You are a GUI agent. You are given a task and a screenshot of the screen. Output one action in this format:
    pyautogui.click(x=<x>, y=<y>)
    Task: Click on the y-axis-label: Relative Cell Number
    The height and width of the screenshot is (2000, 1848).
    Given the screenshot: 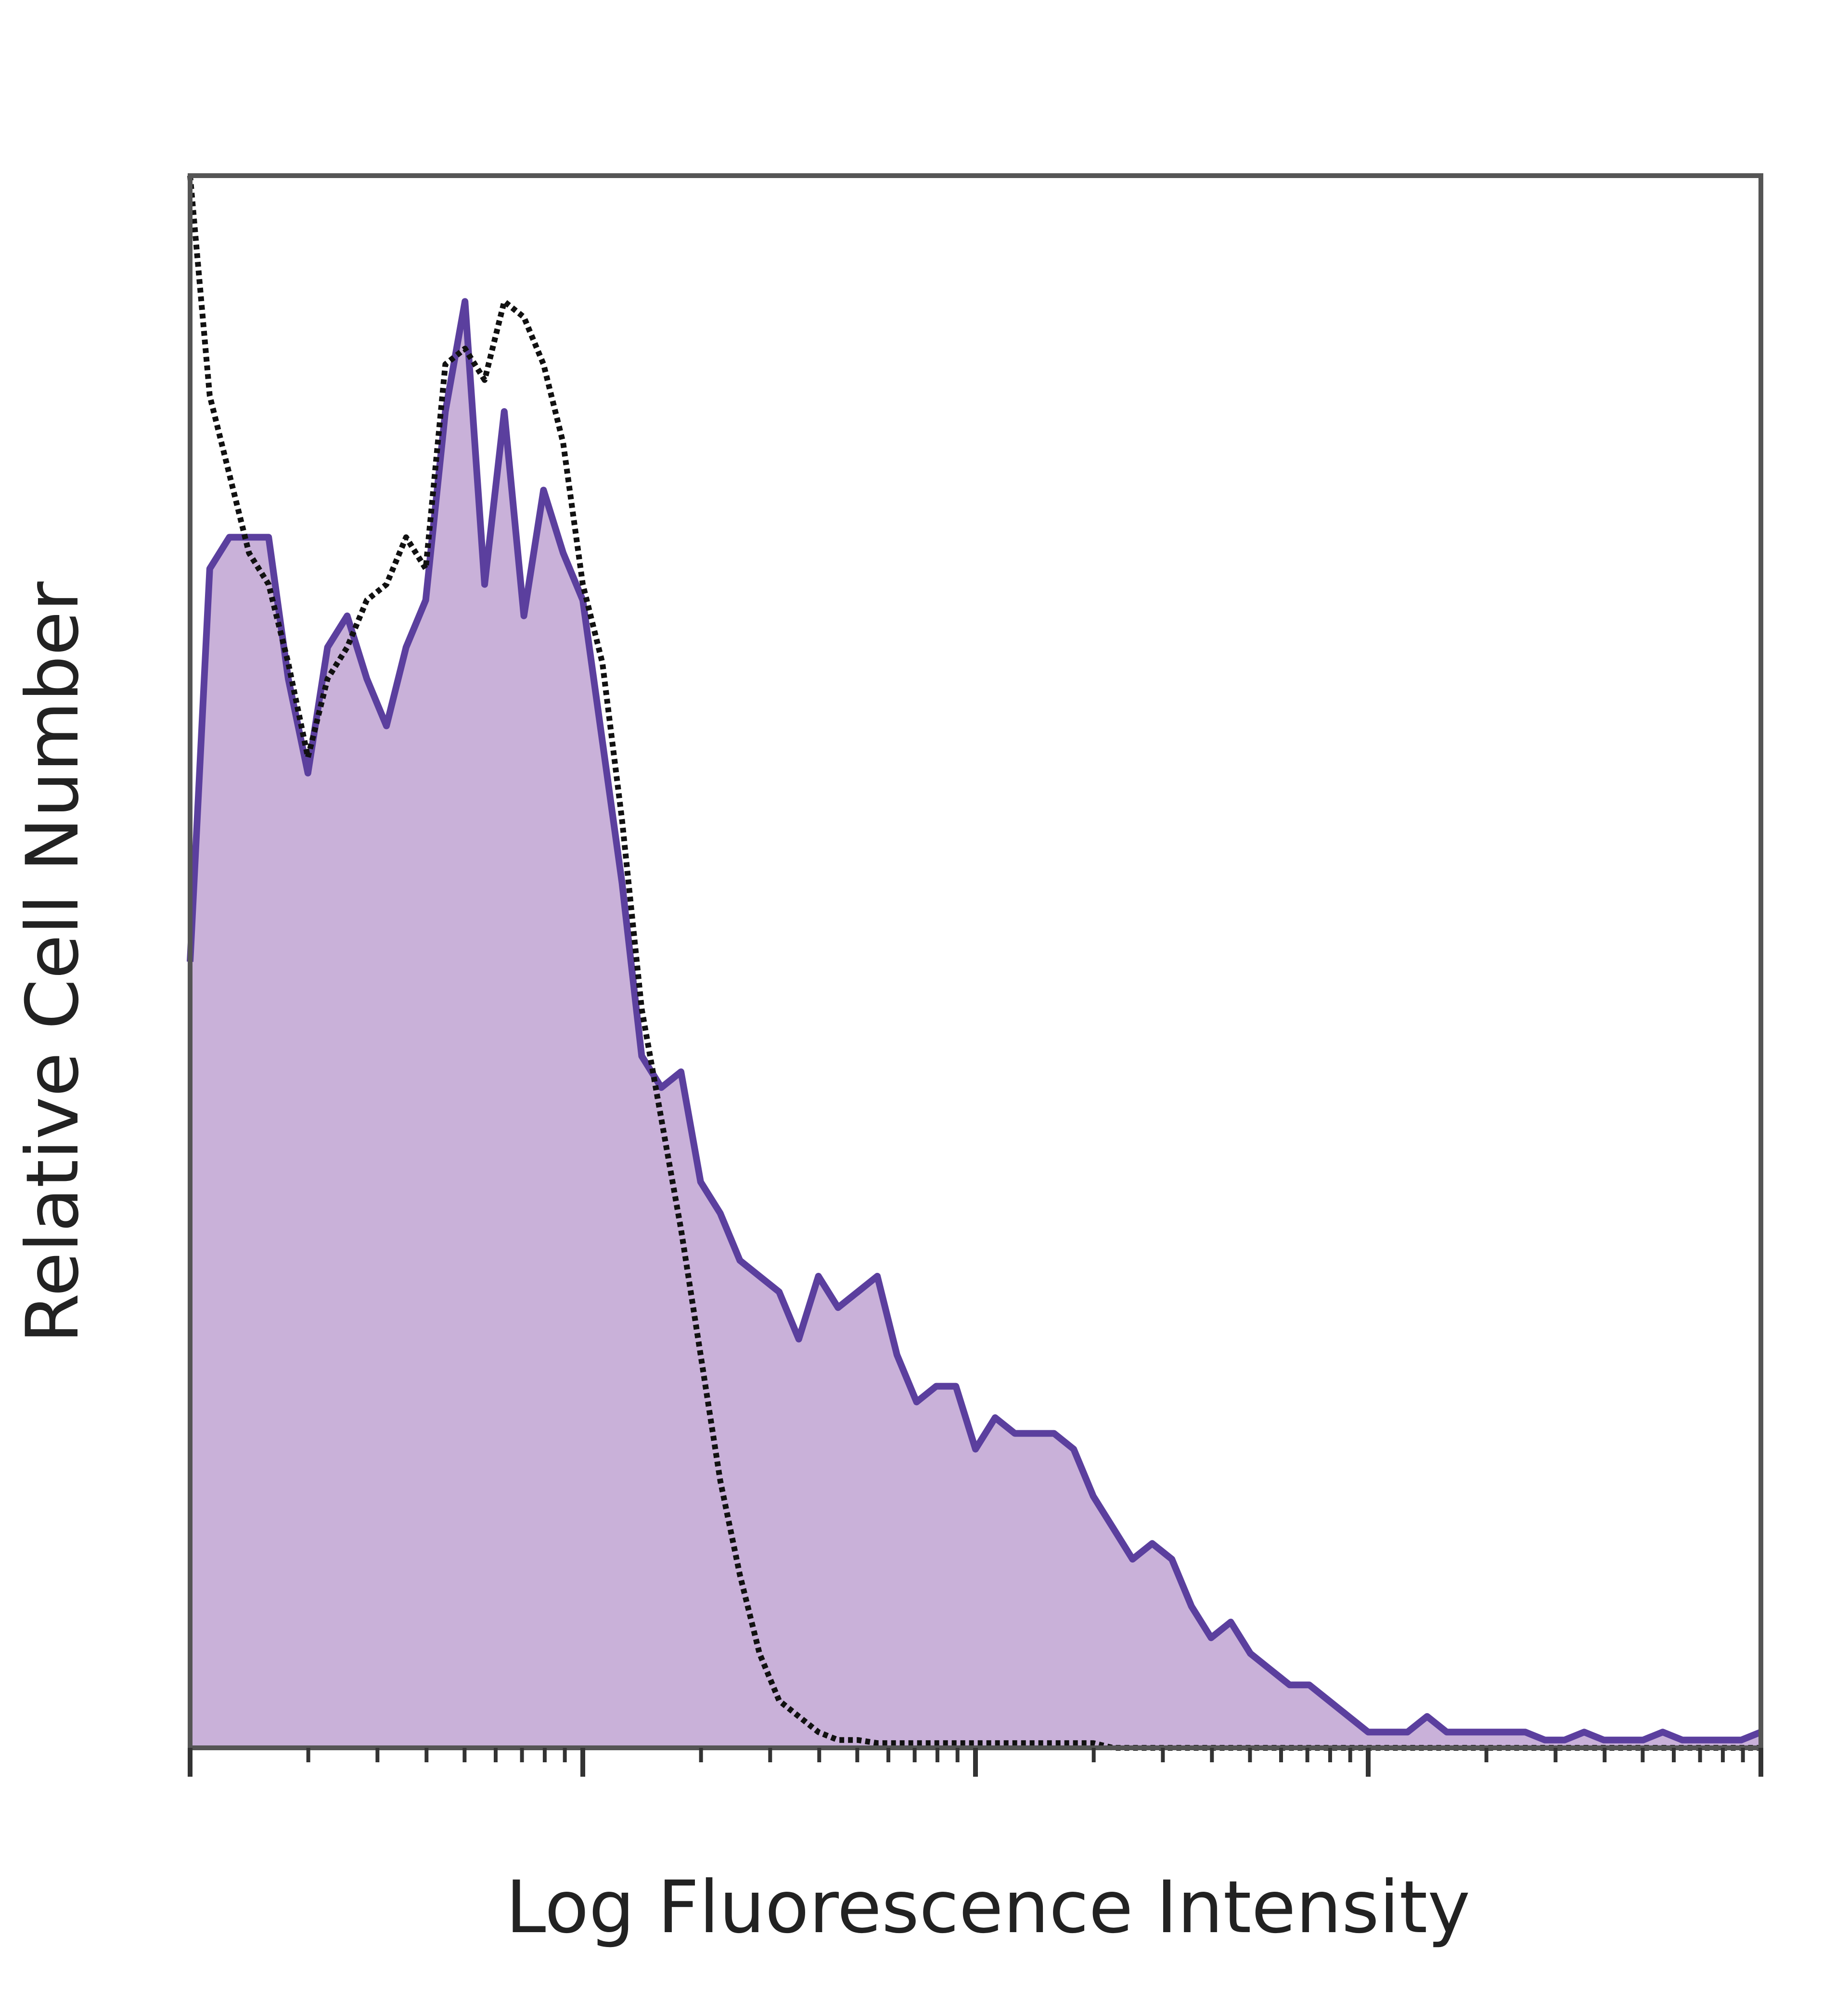 What is the action you would take?
    pyautogui.click(x=53, y=962)
    